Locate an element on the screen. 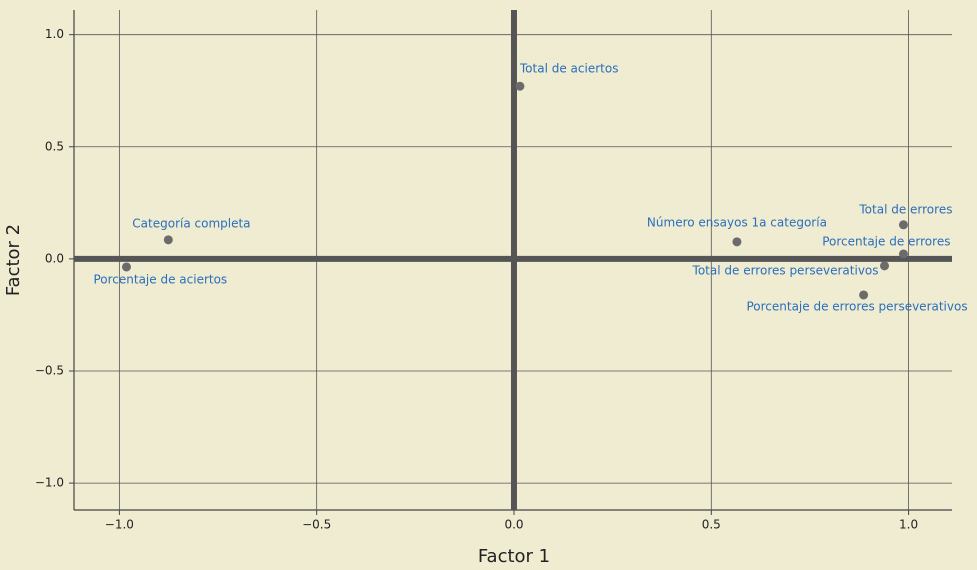 This screenshot has width=977, height=570. point-label: Total de errores perseverativos is located at coordinates (785, 270).